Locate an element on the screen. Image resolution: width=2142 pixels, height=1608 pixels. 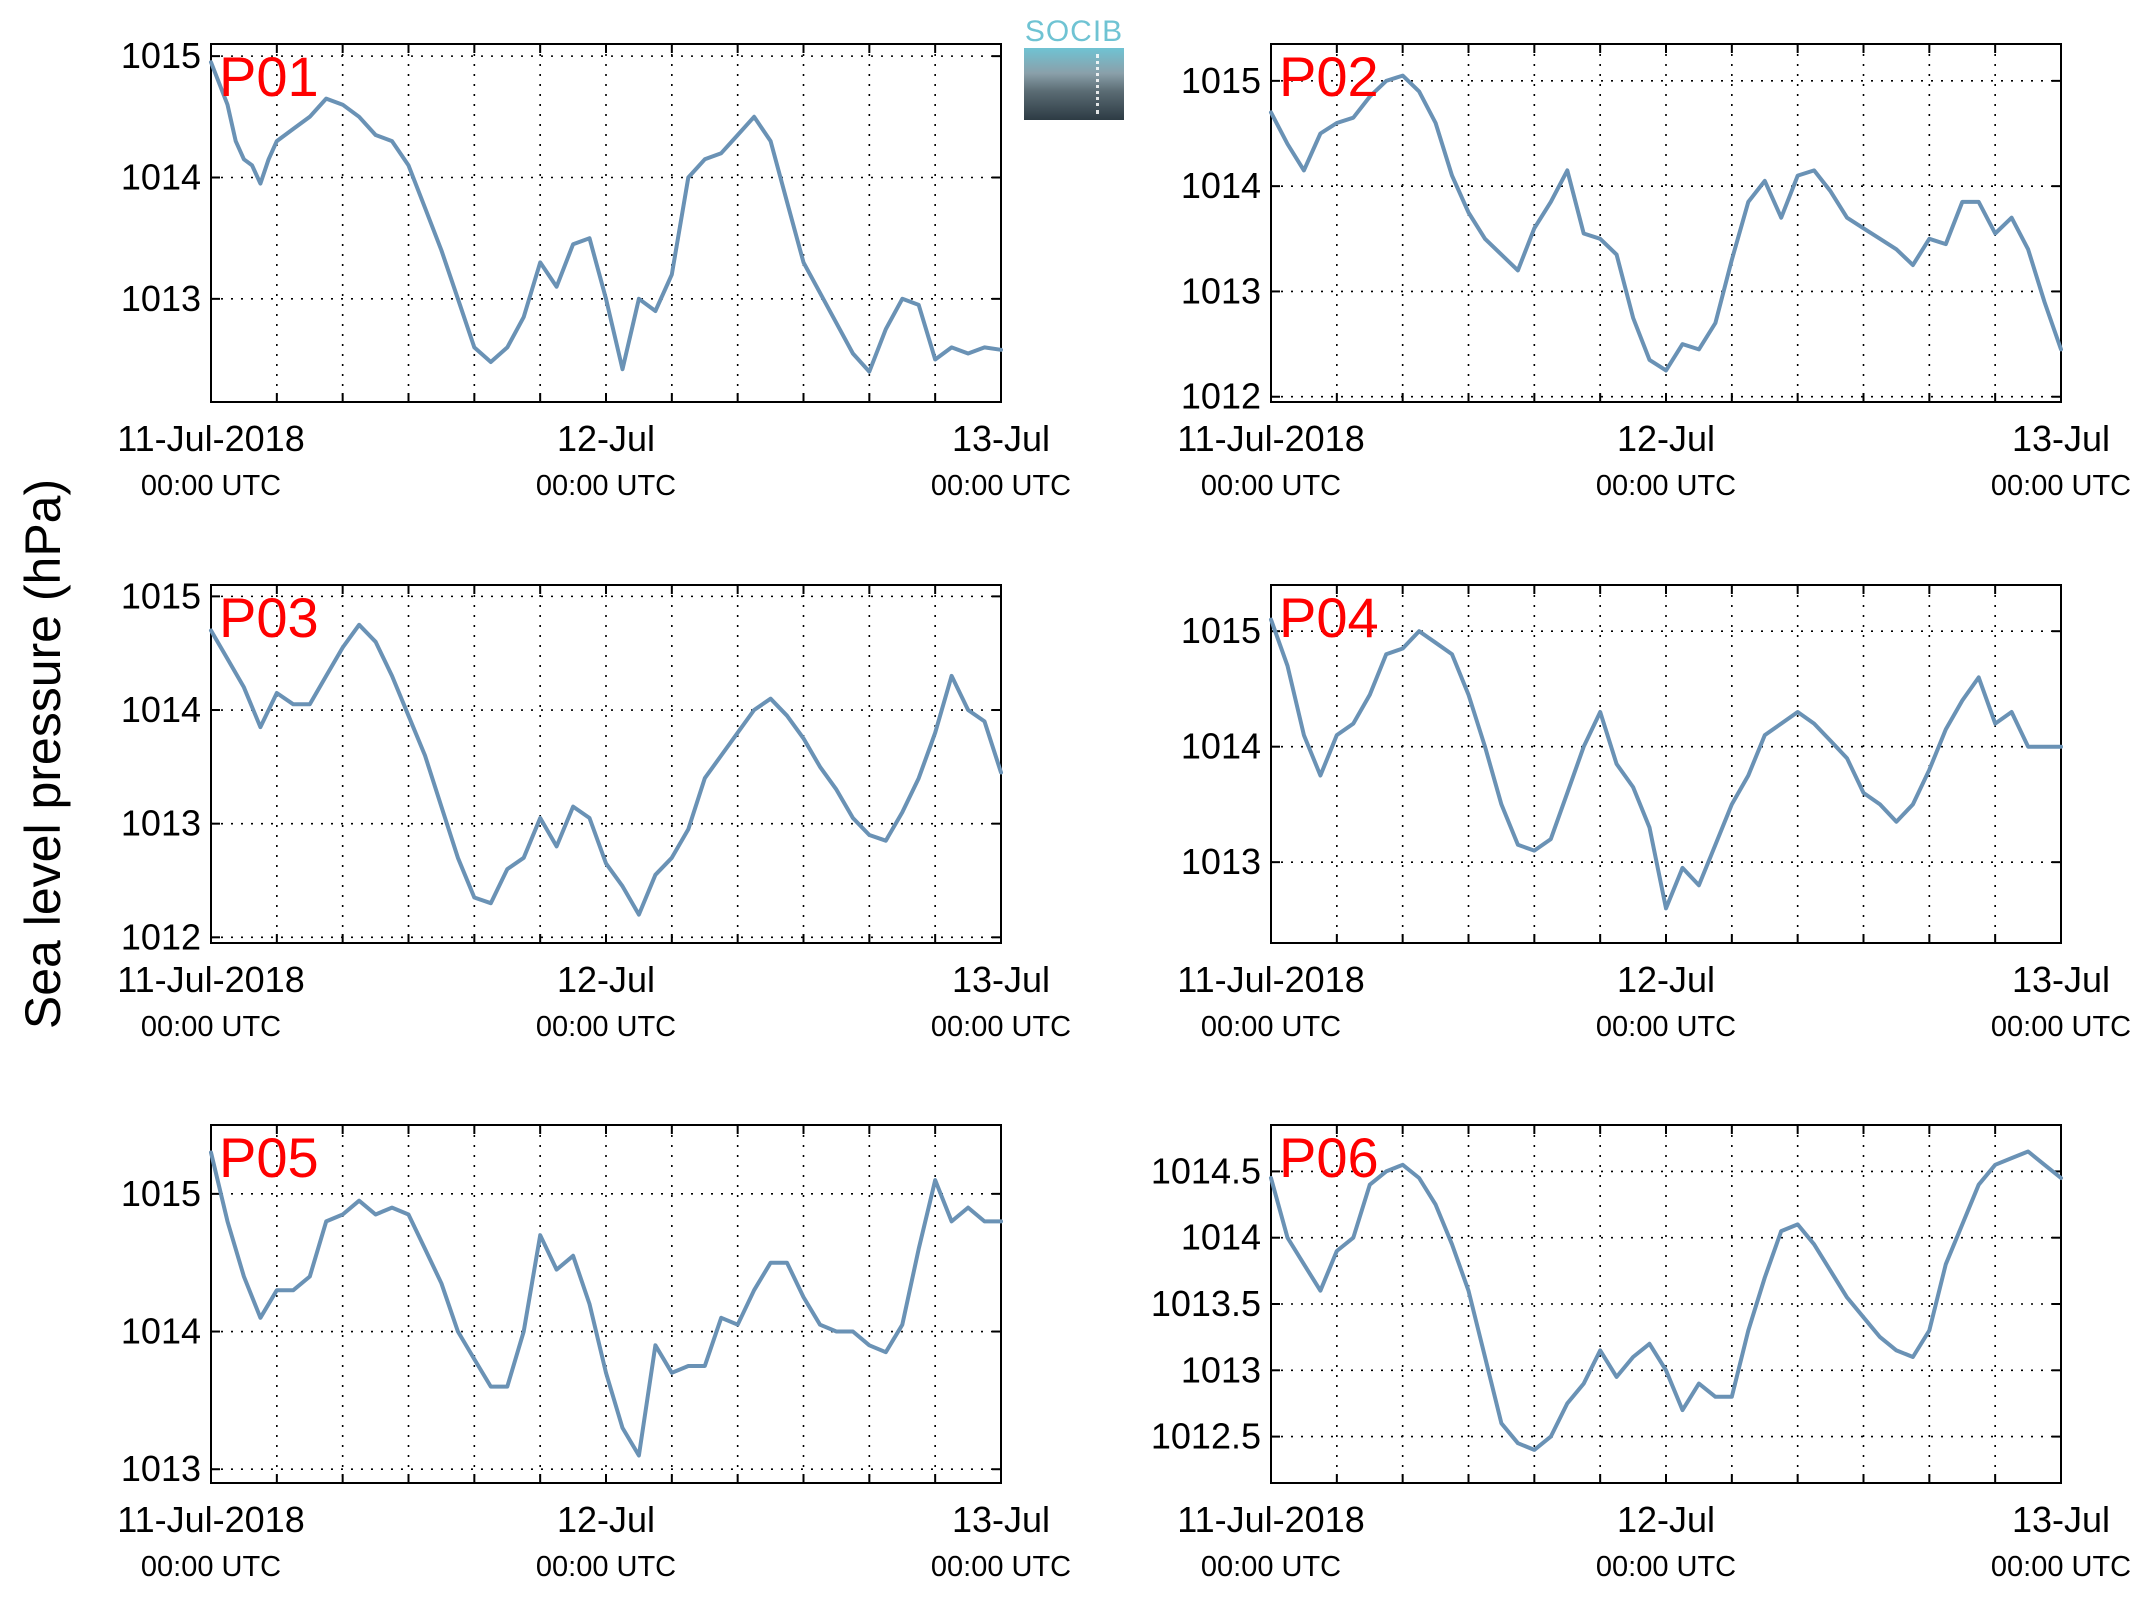
panel-label: P04 is located at coordinates (1329, 617).